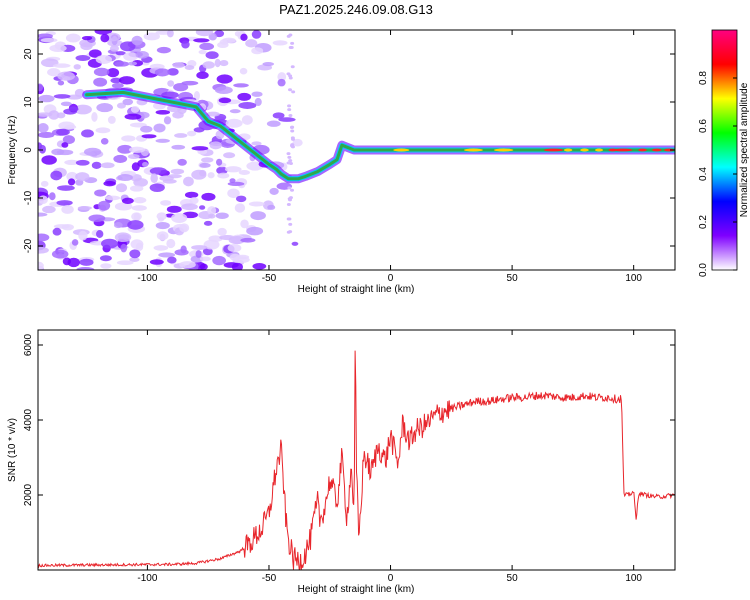  What do you see at coordinates (147, 578) in the screenshot?
I see `x-tick-label: -100` at bounding box center [147, 578].